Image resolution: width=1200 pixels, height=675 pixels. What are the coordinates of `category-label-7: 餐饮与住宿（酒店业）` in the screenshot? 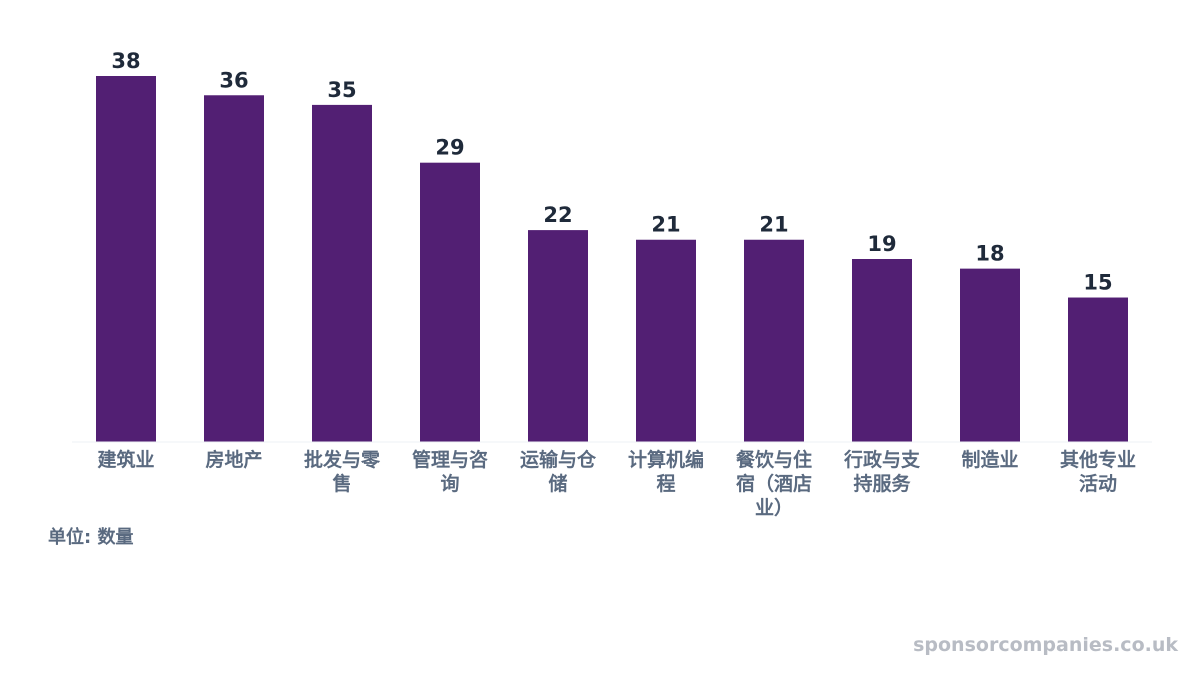 It's located at (774, 483).